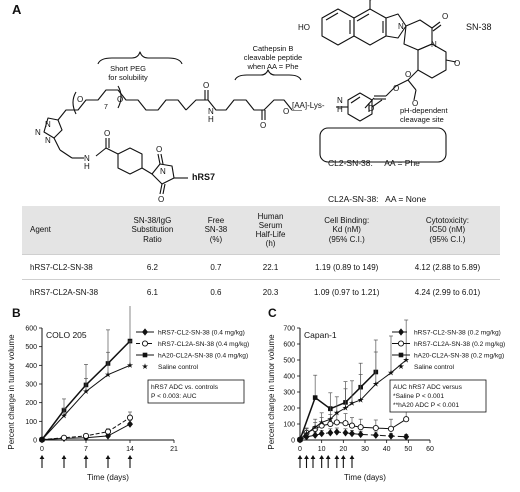  What do you see at coordinates (447, 291) in the screenshot?
I see `cell-cyto: 4.24 (2.99 to 6.01)` at bounding box center [447, 291].